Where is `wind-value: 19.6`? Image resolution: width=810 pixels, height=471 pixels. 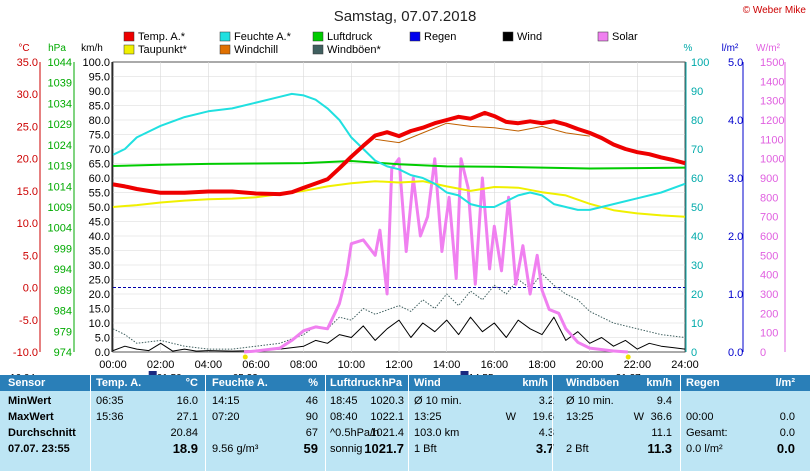 wind-value: 19.6 is located at coordinates (543, 417).